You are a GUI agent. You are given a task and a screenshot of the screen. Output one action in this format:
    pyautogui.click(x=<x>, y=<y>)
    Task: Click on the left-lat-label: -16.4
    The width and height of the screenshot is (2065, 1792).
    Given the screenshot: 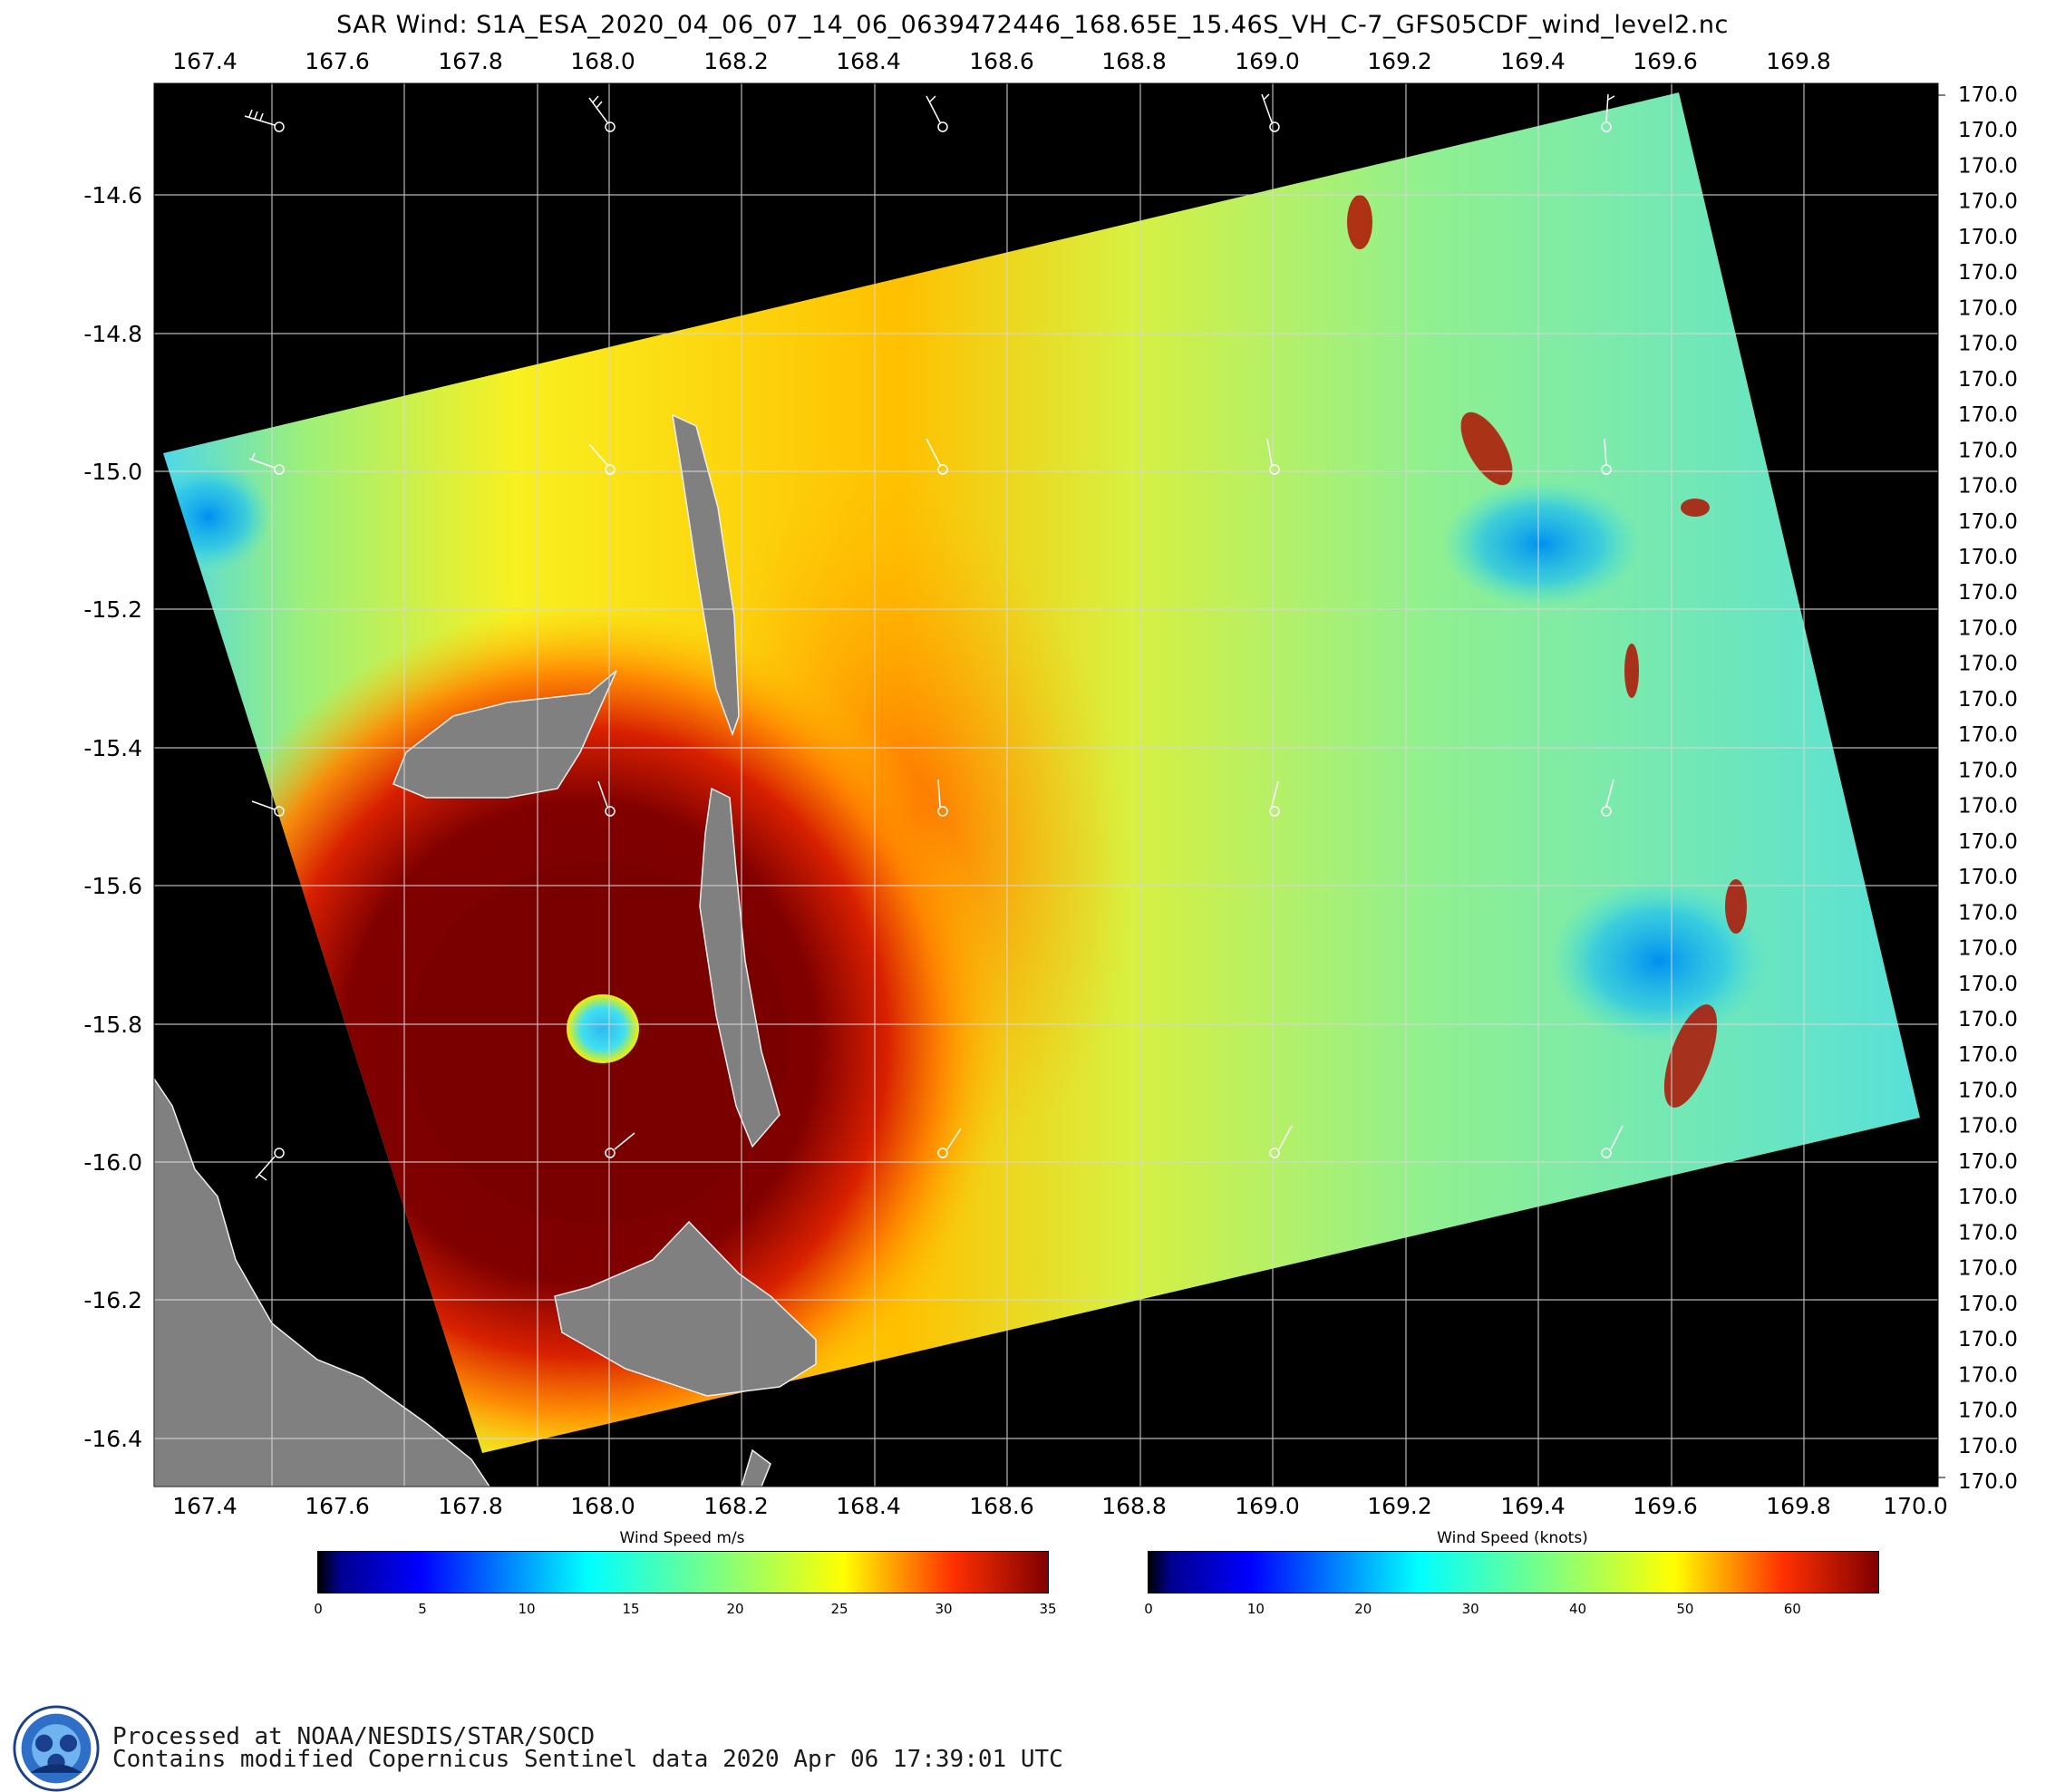 What is the action you would take?
    pyautogui.click(x=113, y=1439)
    